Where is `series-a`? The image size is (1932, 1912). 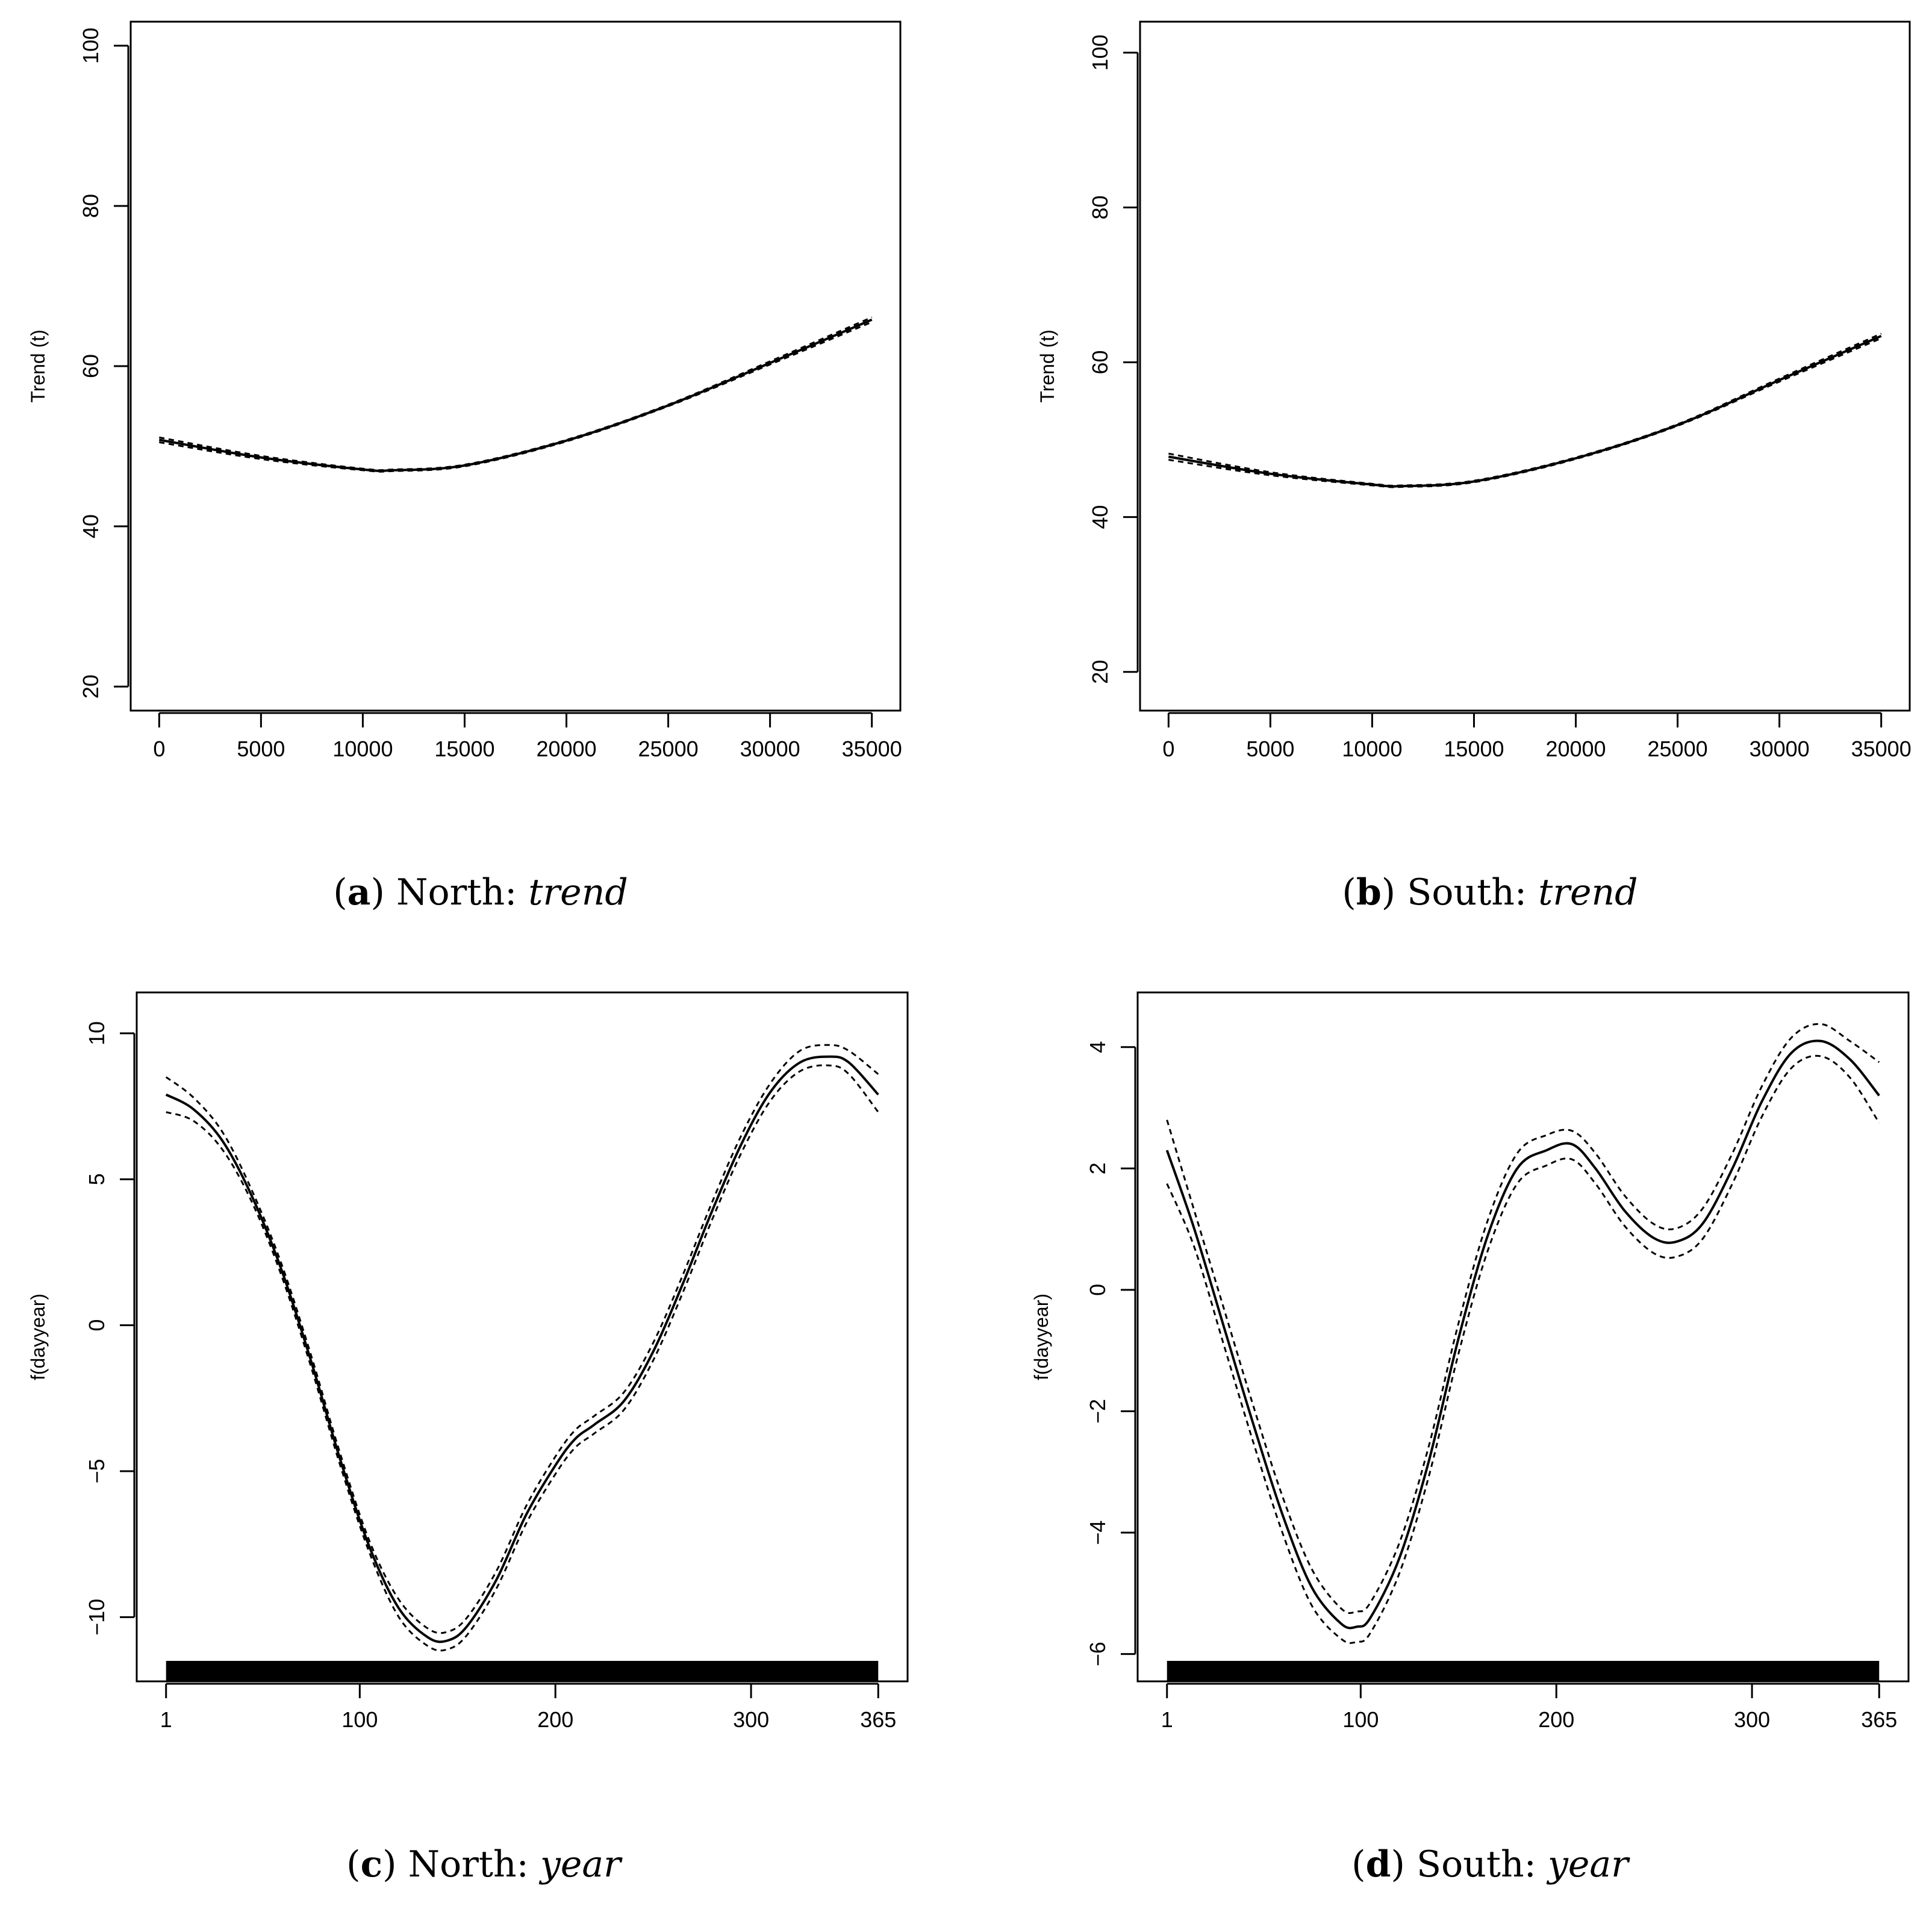
series-a is located at coordinates (515, 394).